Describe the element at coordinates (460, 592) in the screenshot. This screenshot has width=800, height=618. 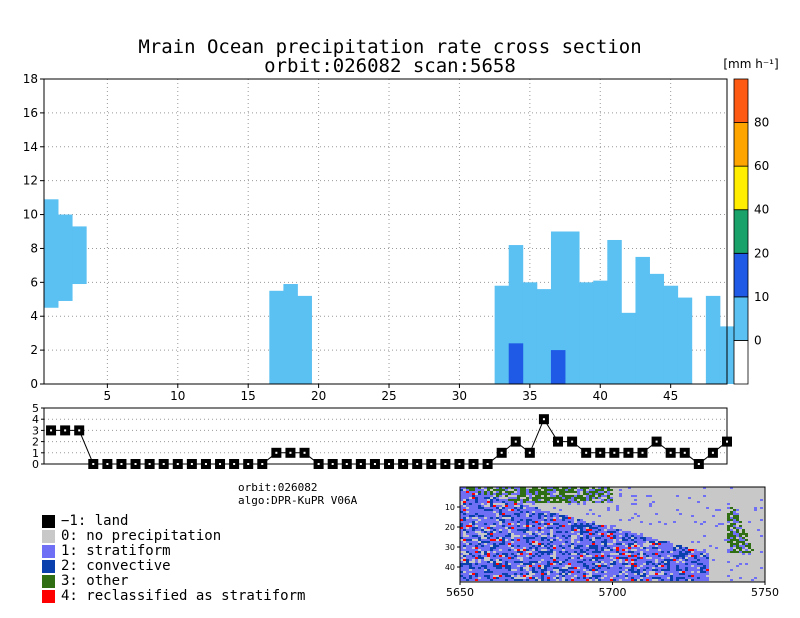
I see `map-x-tick-label: 5650` at that location.